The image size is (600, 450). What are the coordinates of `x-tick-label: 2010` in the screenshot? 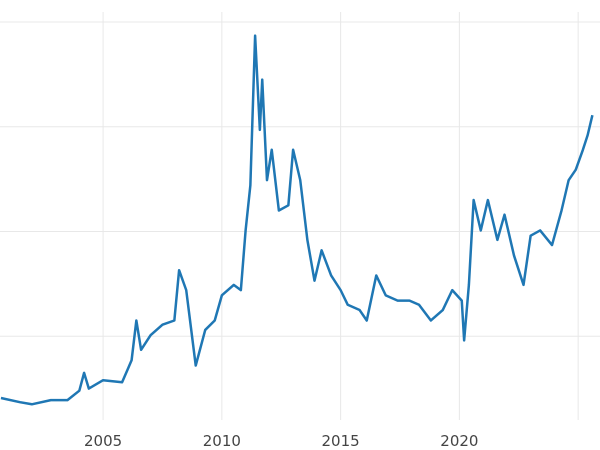 It's located at (222, 441).